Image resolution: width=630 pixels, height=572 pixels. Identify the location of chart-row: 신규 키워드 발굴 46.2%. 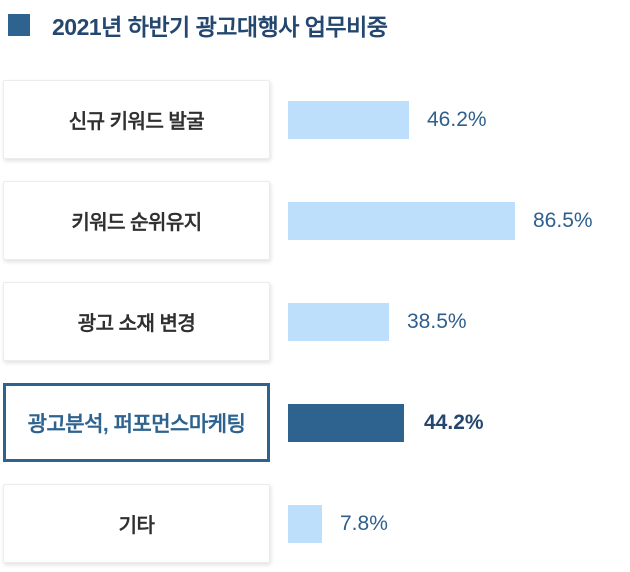
(315, 119).